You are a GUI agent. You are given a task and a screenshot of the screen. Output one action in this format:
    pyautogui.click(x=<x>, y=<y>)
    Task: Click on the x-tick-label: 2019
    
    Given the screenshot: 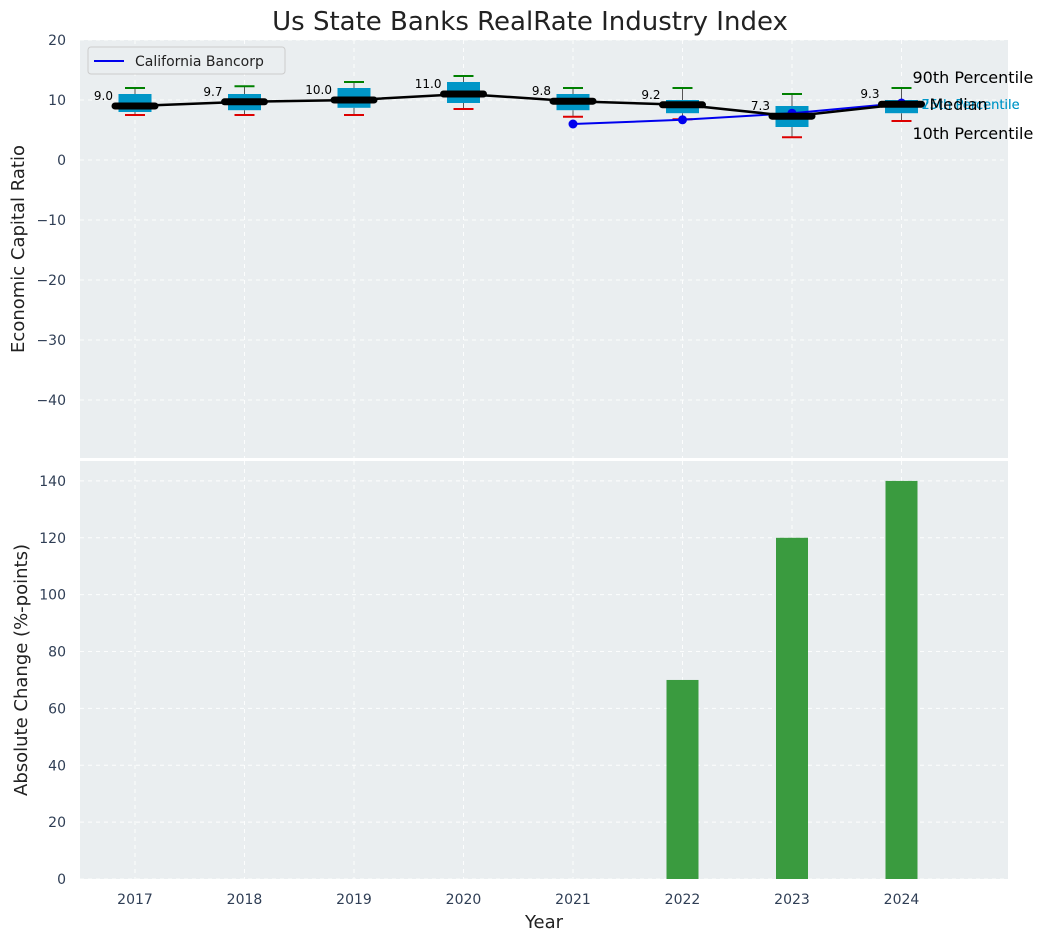 What is the action you would take?
    pyautogui.click(x=354, y=900)
    